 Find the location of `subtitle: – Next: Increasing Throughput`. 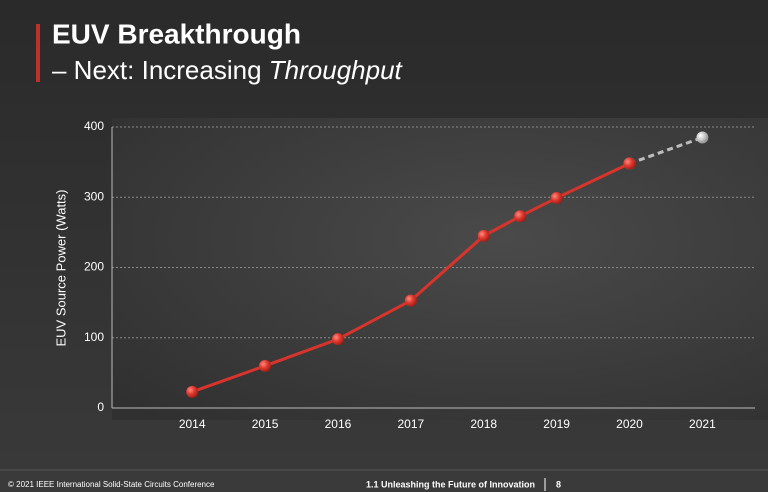

subtitle: – Next: Increasing Throughput is located at coordinates (228, 70).